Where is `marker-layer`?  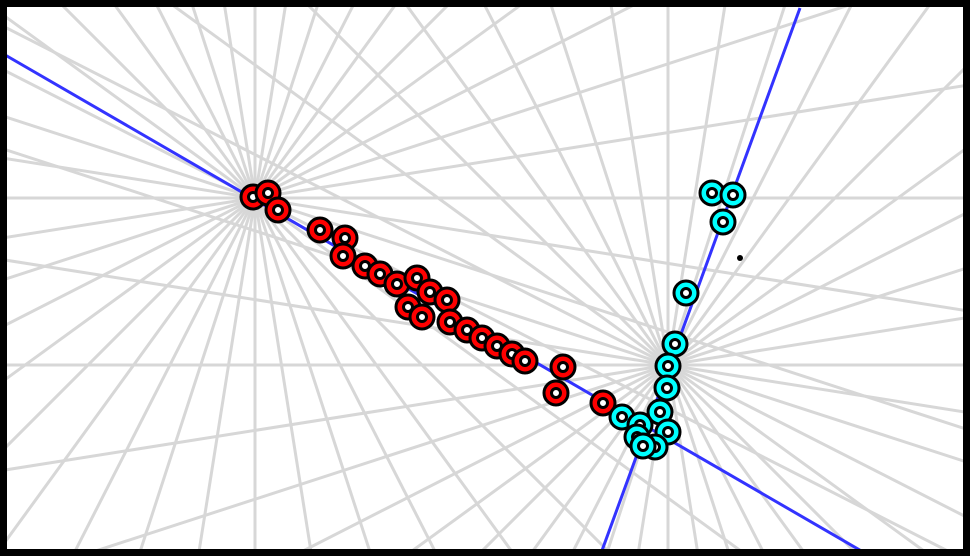
marker-layer is located at coordinates (740, 258).